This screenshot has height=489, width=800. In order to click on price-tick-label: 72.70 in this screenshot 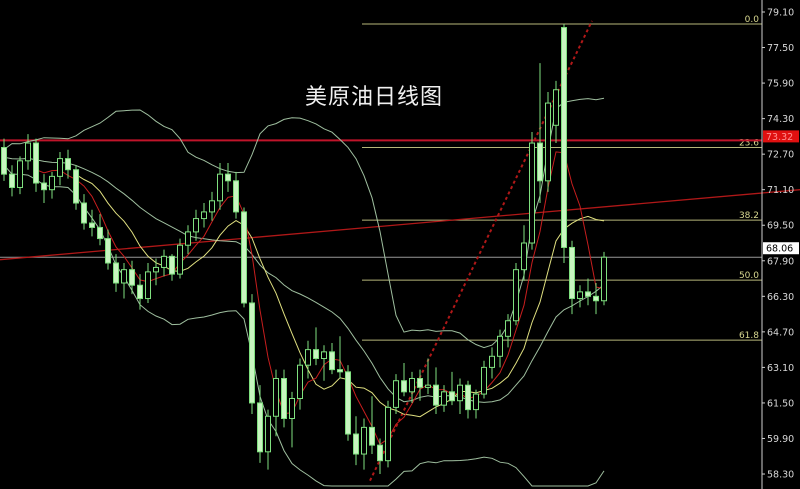, I will do `click(780, 155)`.